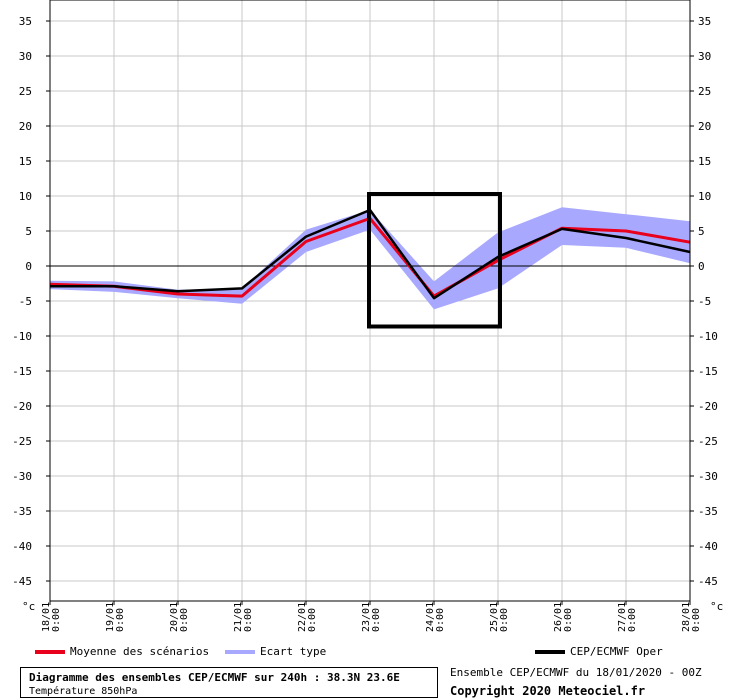 This screenshot has height=700, width=740. I want to click on spread-band-area, so click(370, 258).